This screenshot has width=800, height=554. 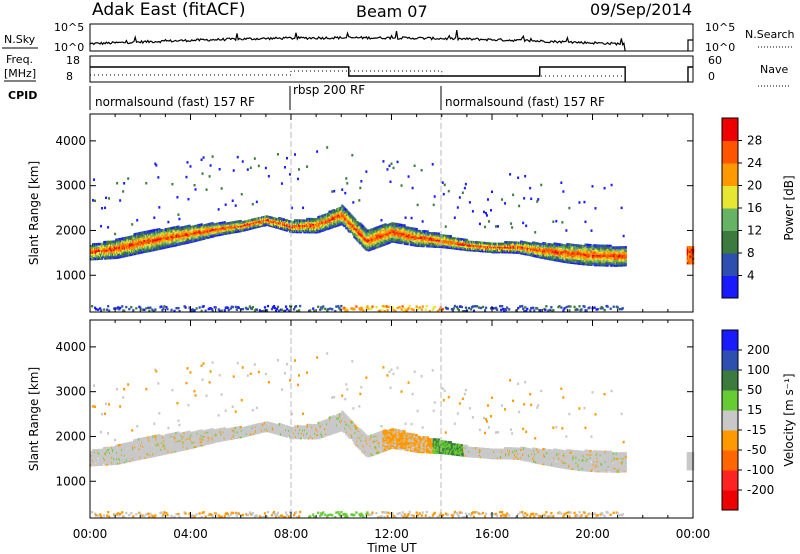 I want to click on freq-tick-top: 18, so click(x=73, y=60).